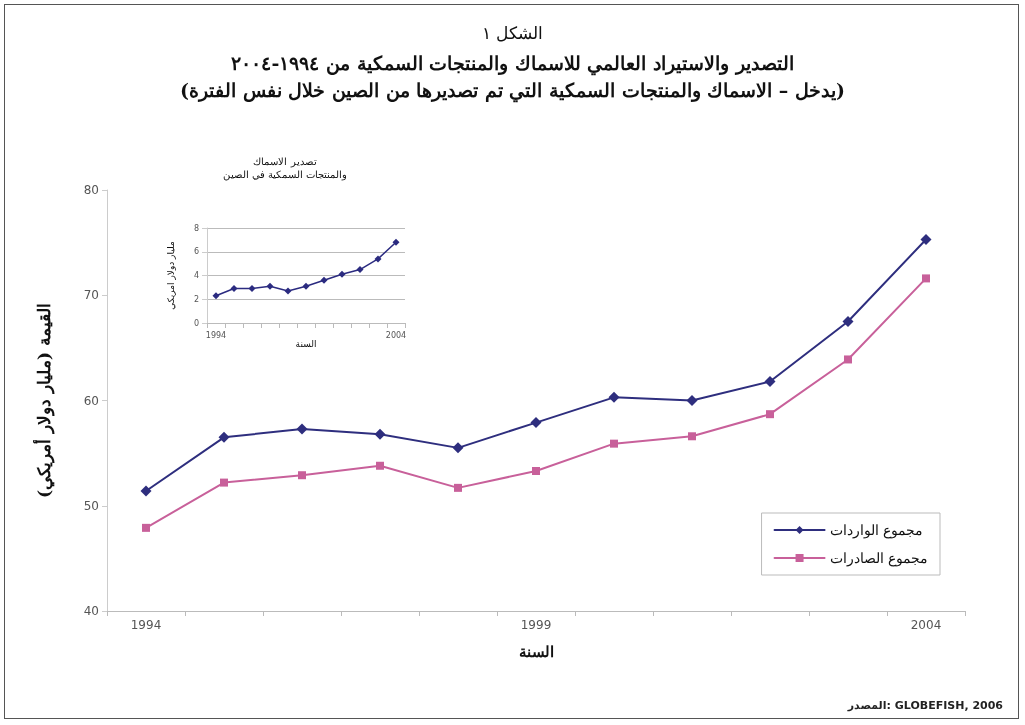 The width and height of the screenshot is (1025, 725). What do you see at coordinates (196, 275) in the screenshot?
I see `y-tick-label: 4` at bounding box center [196, 275].